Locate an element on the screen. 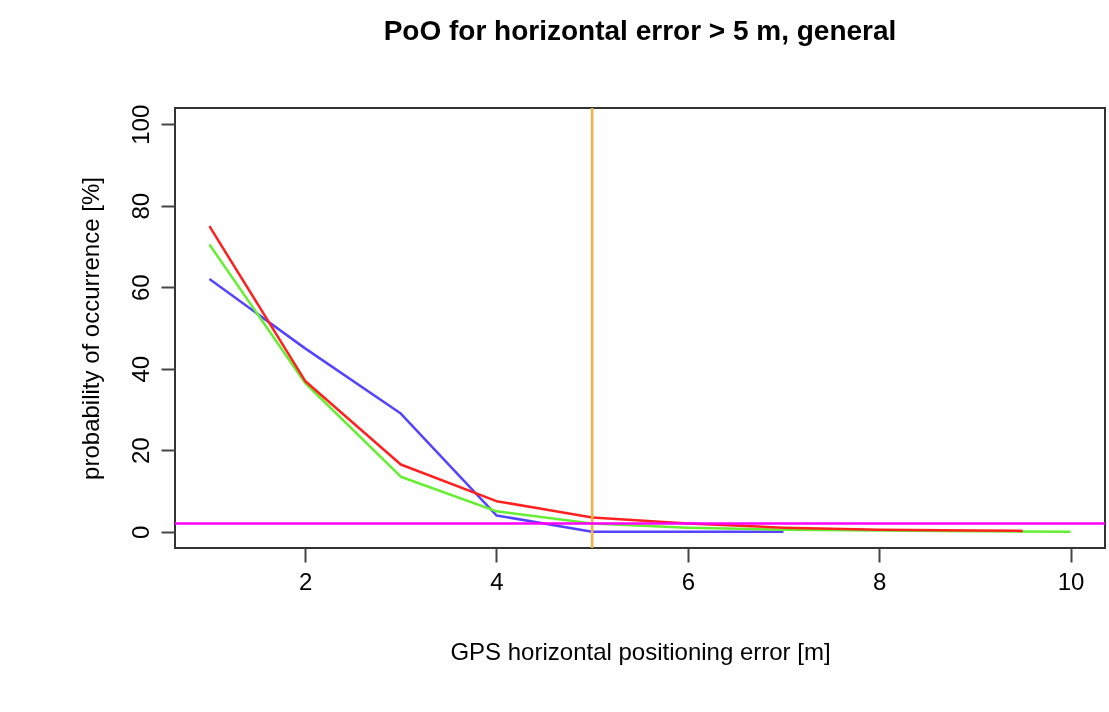  x-tick-label: 4 is located at coordinates (497, 581).